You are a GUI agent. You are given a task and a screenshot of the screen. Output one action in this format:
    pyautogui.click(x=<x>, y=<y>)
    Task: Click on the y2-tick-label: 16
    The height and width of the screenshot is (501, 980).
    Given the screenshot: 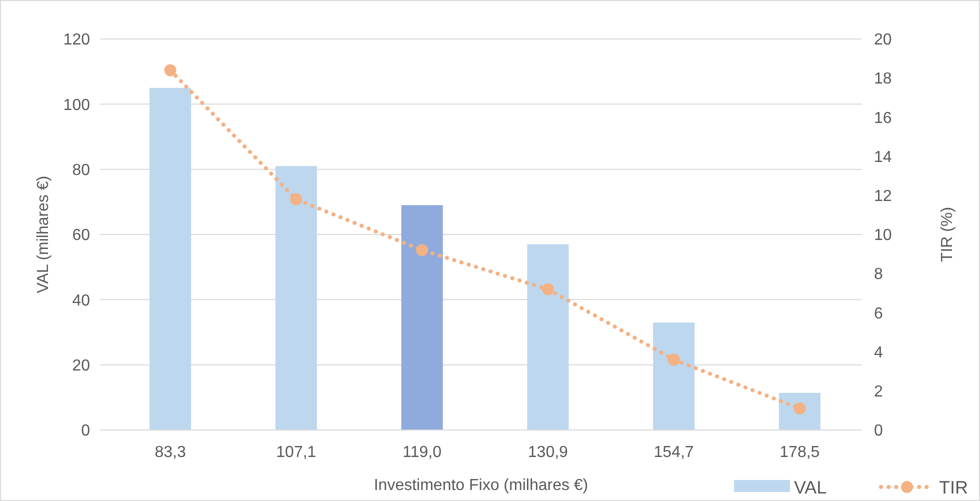 What is the action you would take?
    pyautogui.click(x=883, y=118)
    